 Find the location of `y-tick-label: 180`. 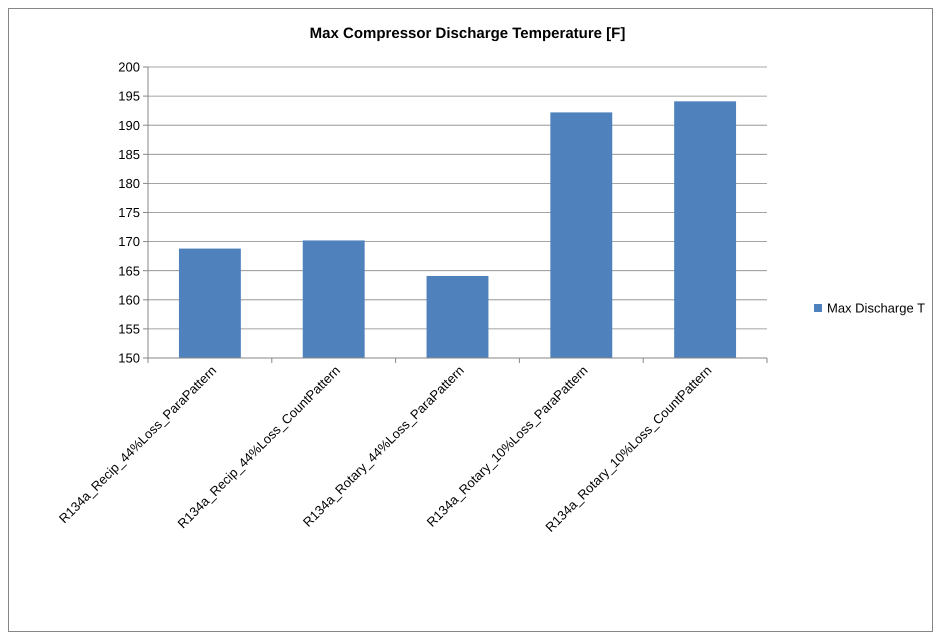

y-tick-label: 180 is located at coordinates (129, 183).